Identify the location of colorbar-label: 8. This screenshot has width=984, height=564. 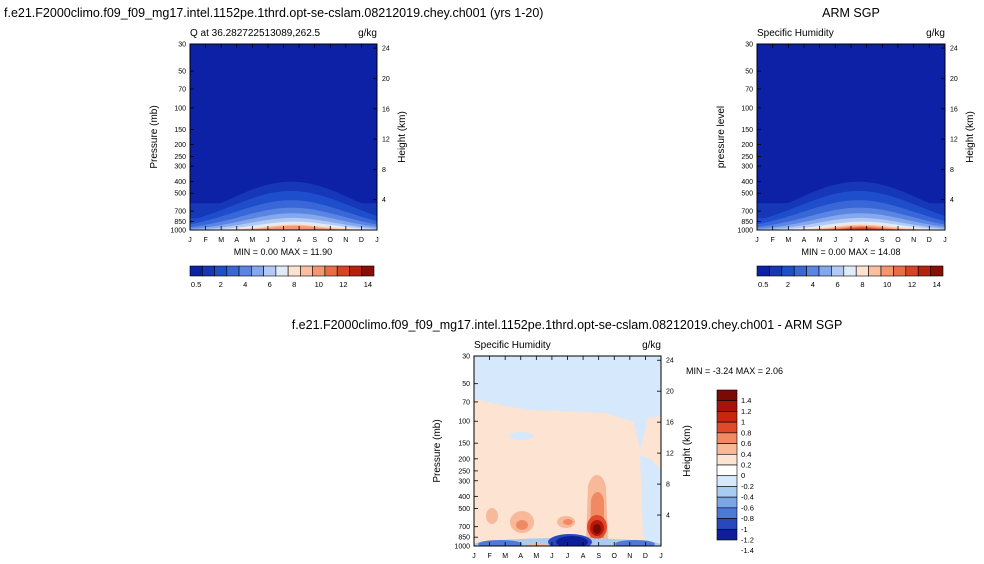
(294, 284).